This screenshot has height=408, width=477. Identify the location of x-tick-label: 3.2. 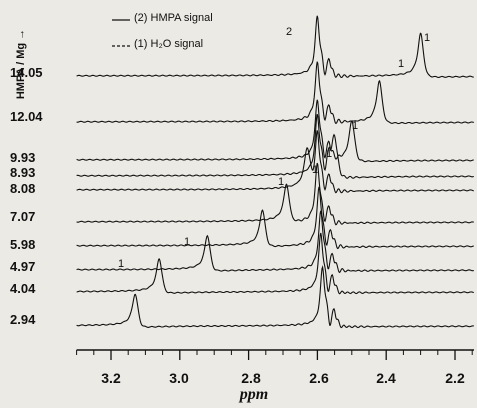
(111, 378).